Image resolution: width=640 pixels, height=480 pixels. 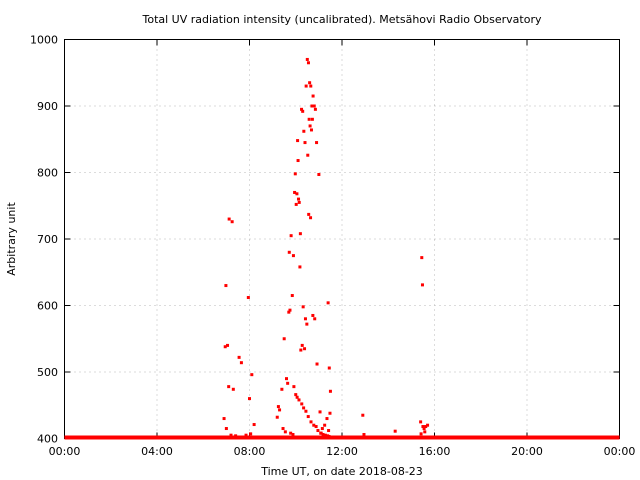 What do you see at coordinates (527, 451) in the screenshot?
I see `x-tick-label: 20:00` at bounding box center [527, 451].